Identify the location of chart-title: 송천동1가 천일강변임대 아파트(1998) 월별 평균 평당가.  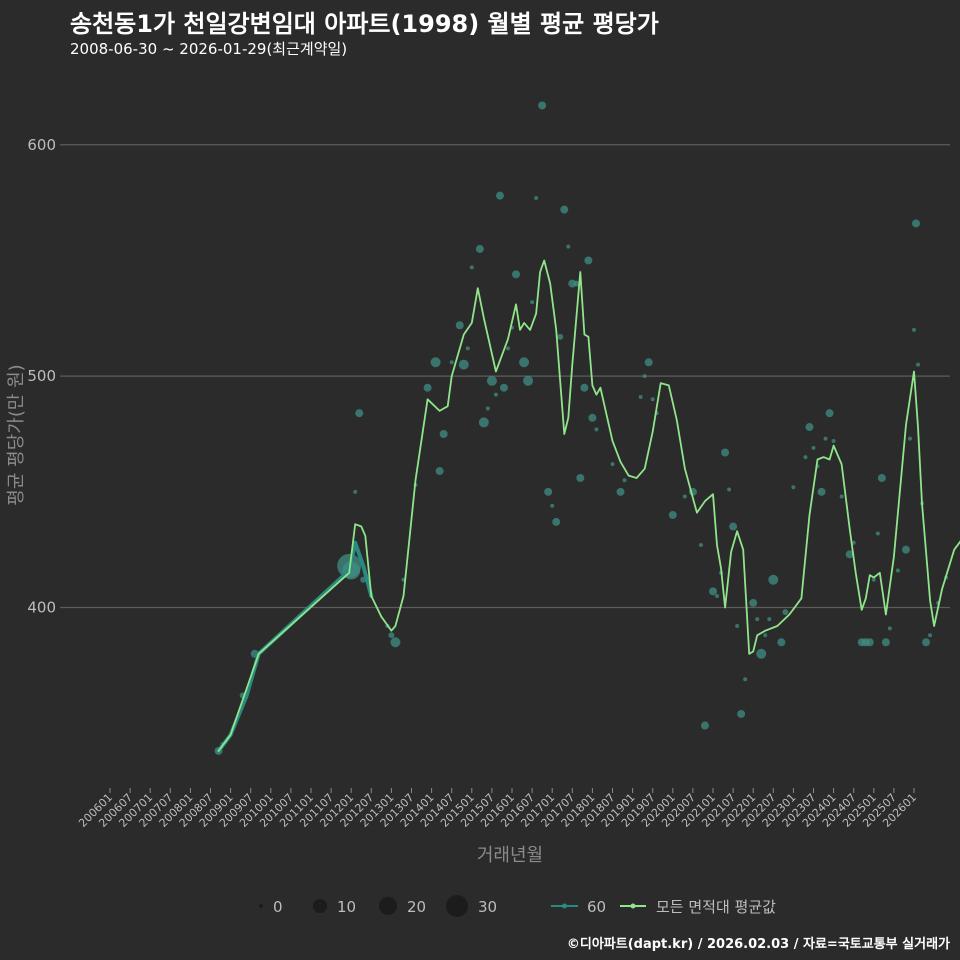
(364, 24).